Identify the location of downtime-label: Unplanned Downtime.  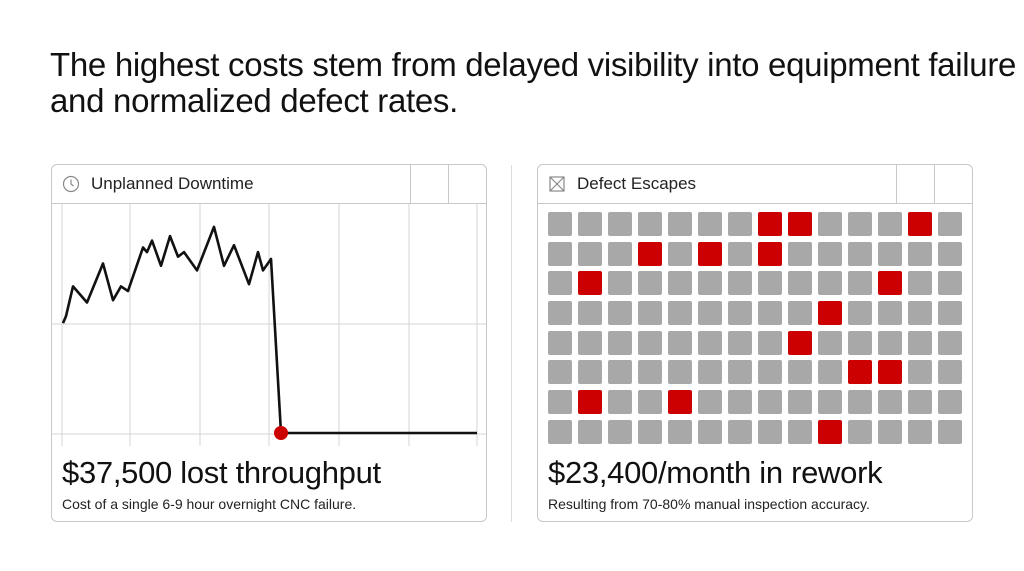
(172, 183).